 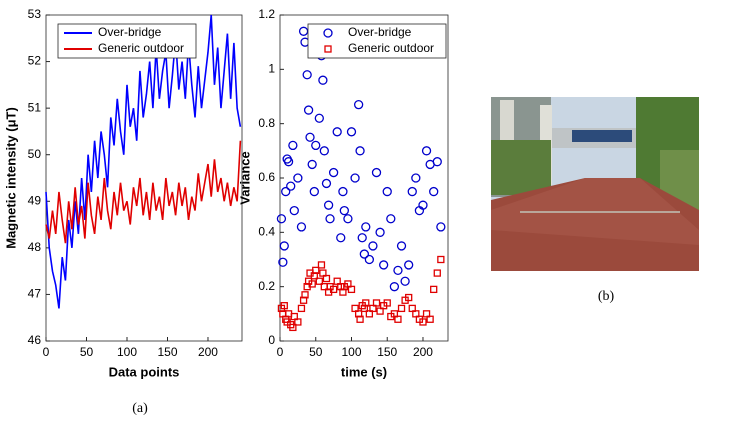 I want to click on y-tick-label: 0.4, so click(x=266, y=232).